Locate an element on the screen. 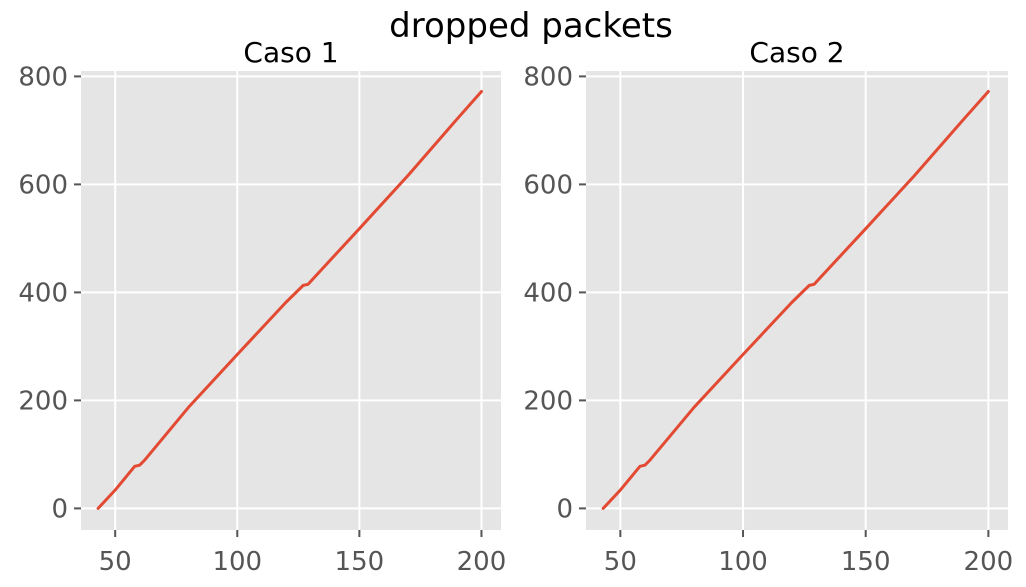 The width and height of the screenshot is (1026, 587). subplot-title: Caso 1 is located at coordinates (290, 52).